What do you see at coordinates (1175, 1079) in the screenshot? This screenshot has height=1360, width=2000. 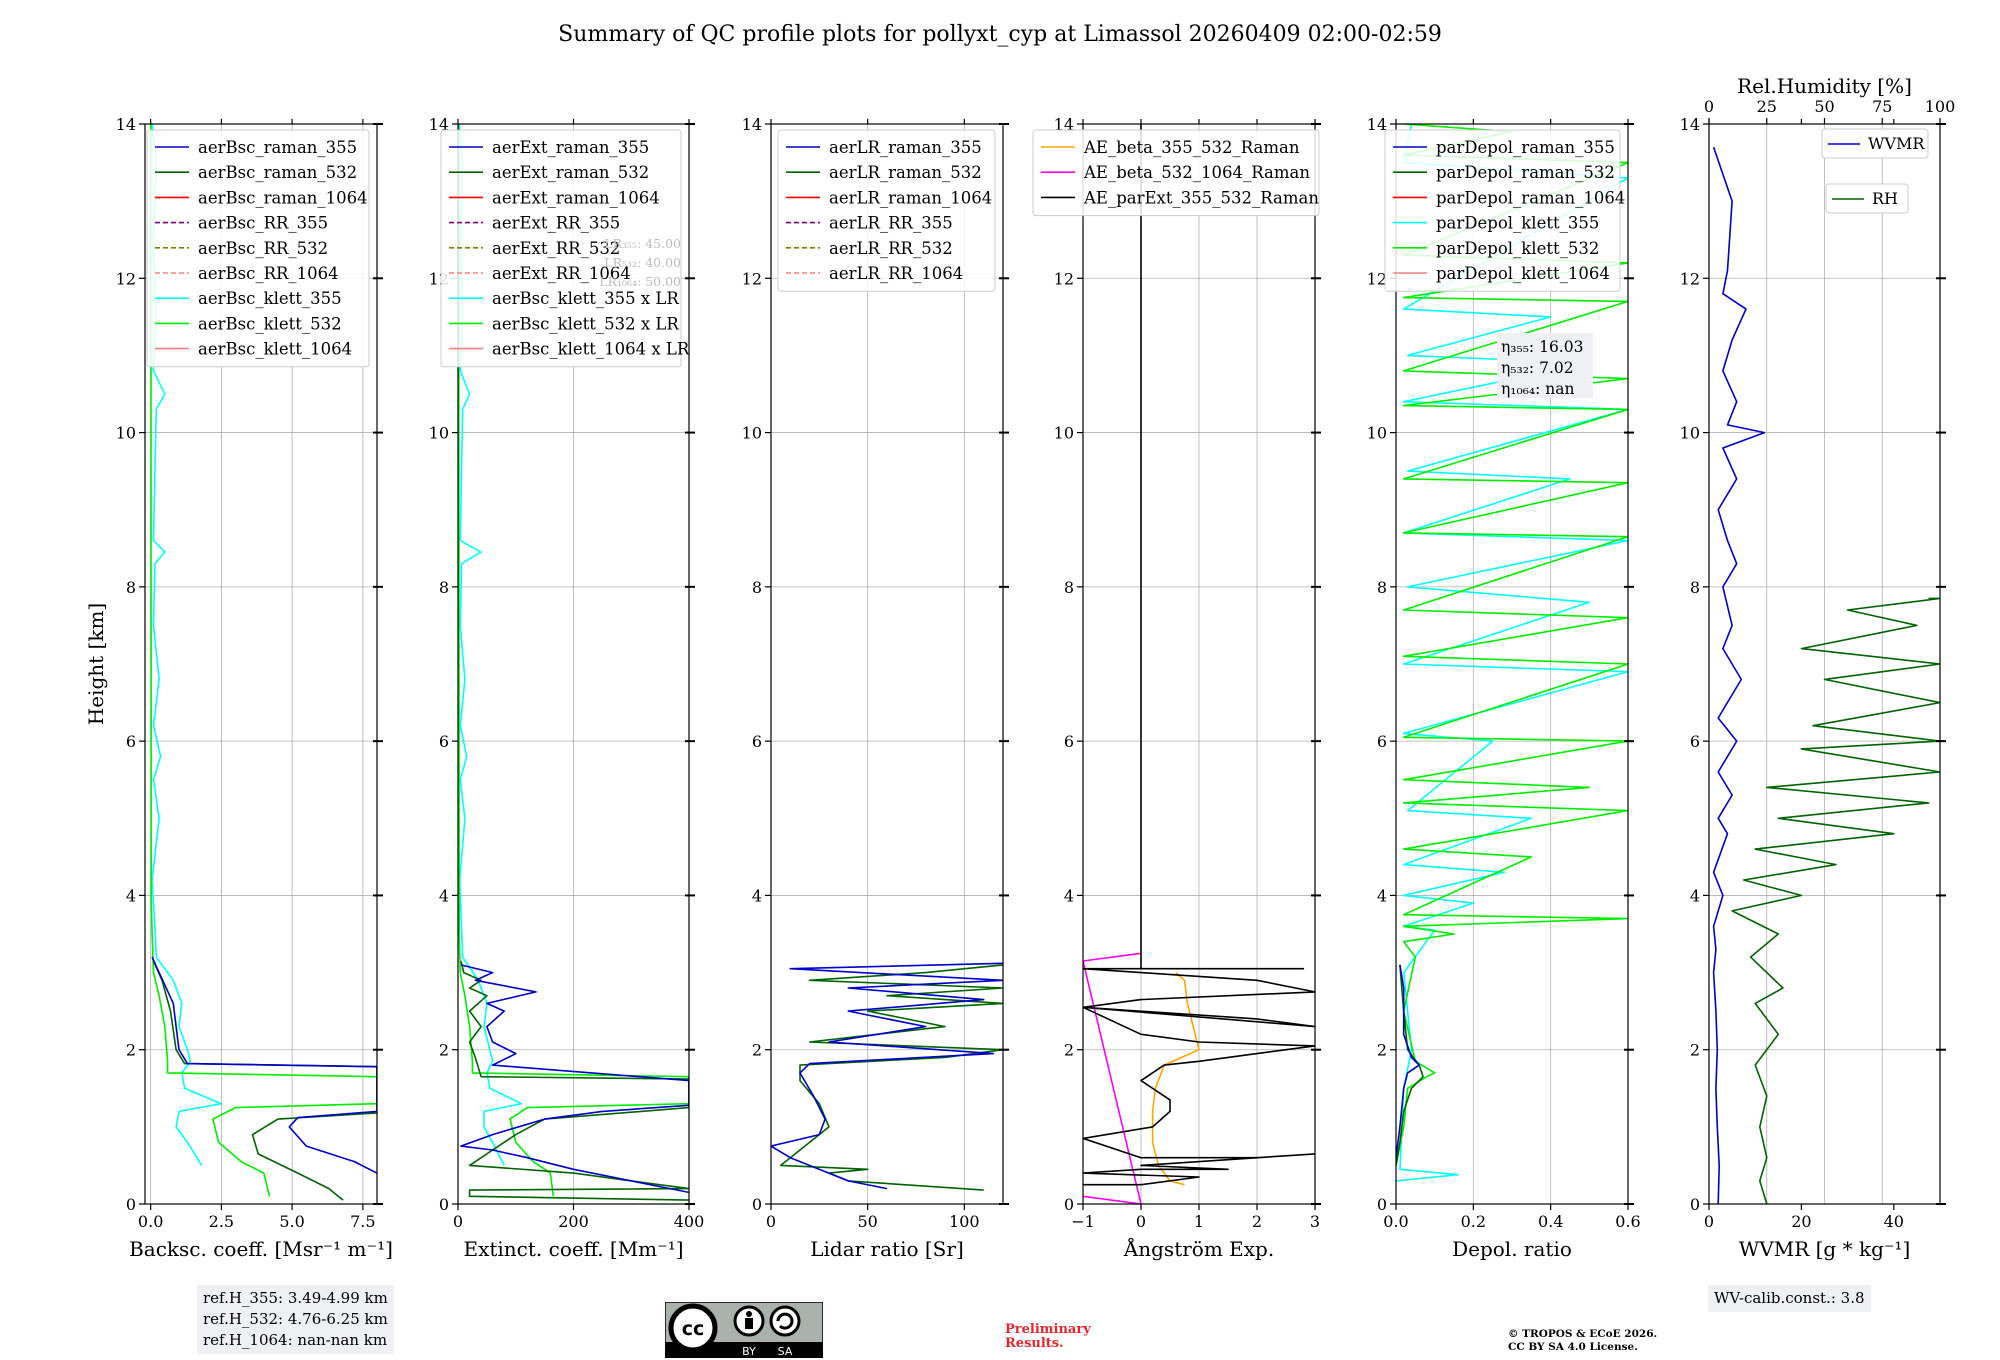 I see `series-AE_beta_355_532_Raman` at bounding box center [1175, 1079].